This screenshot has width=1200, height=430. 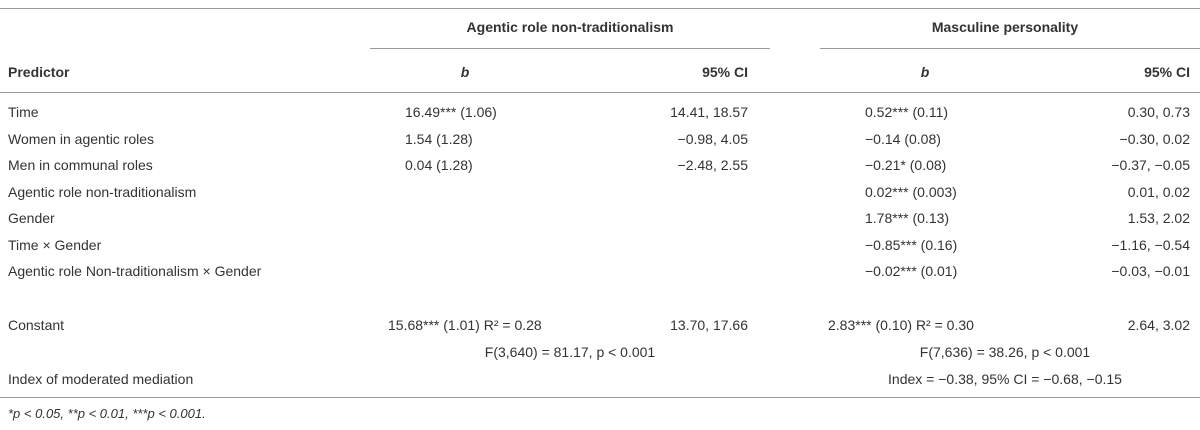 I want to click on table-cell: −0.02*** (0.01), so click(x=911, y=271).